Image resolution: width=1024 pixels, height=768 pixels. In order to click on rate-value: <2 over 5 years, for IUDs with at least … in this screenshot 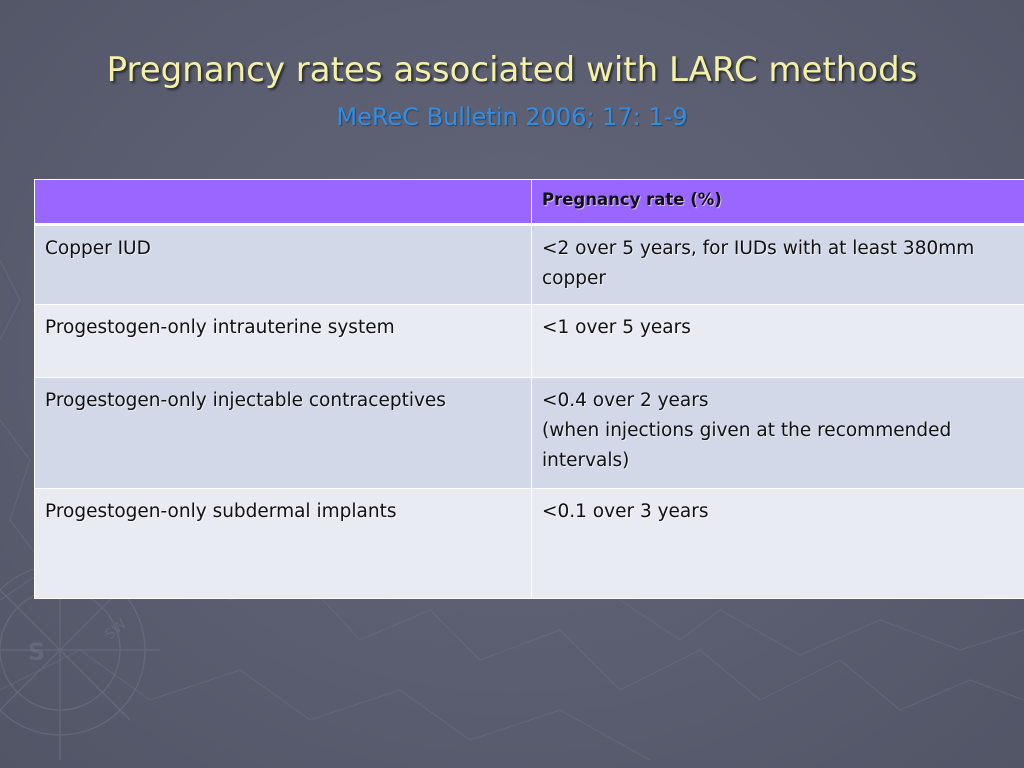, I will do `click(758, 263)`.